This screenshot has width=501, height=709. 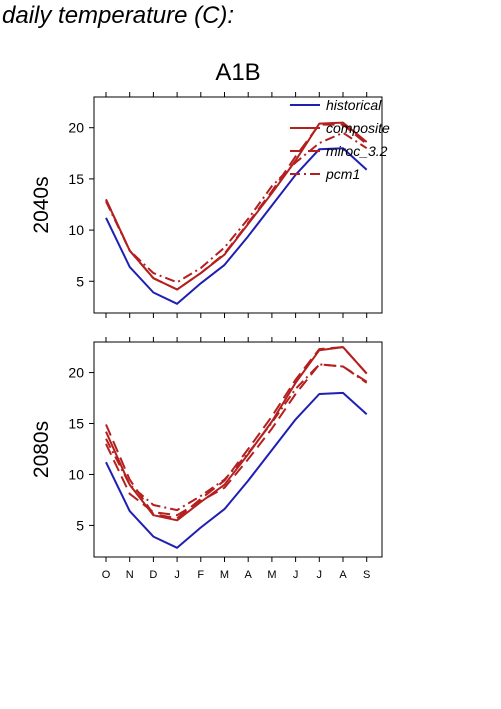 I want to click on x-tick-label: D, so click(x=153, y=575).